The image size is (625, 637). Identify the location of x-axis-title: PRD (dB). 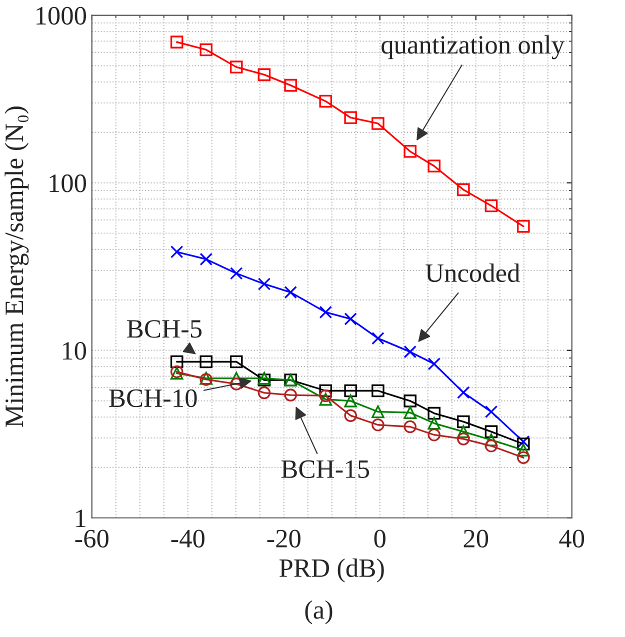
(331, 570).